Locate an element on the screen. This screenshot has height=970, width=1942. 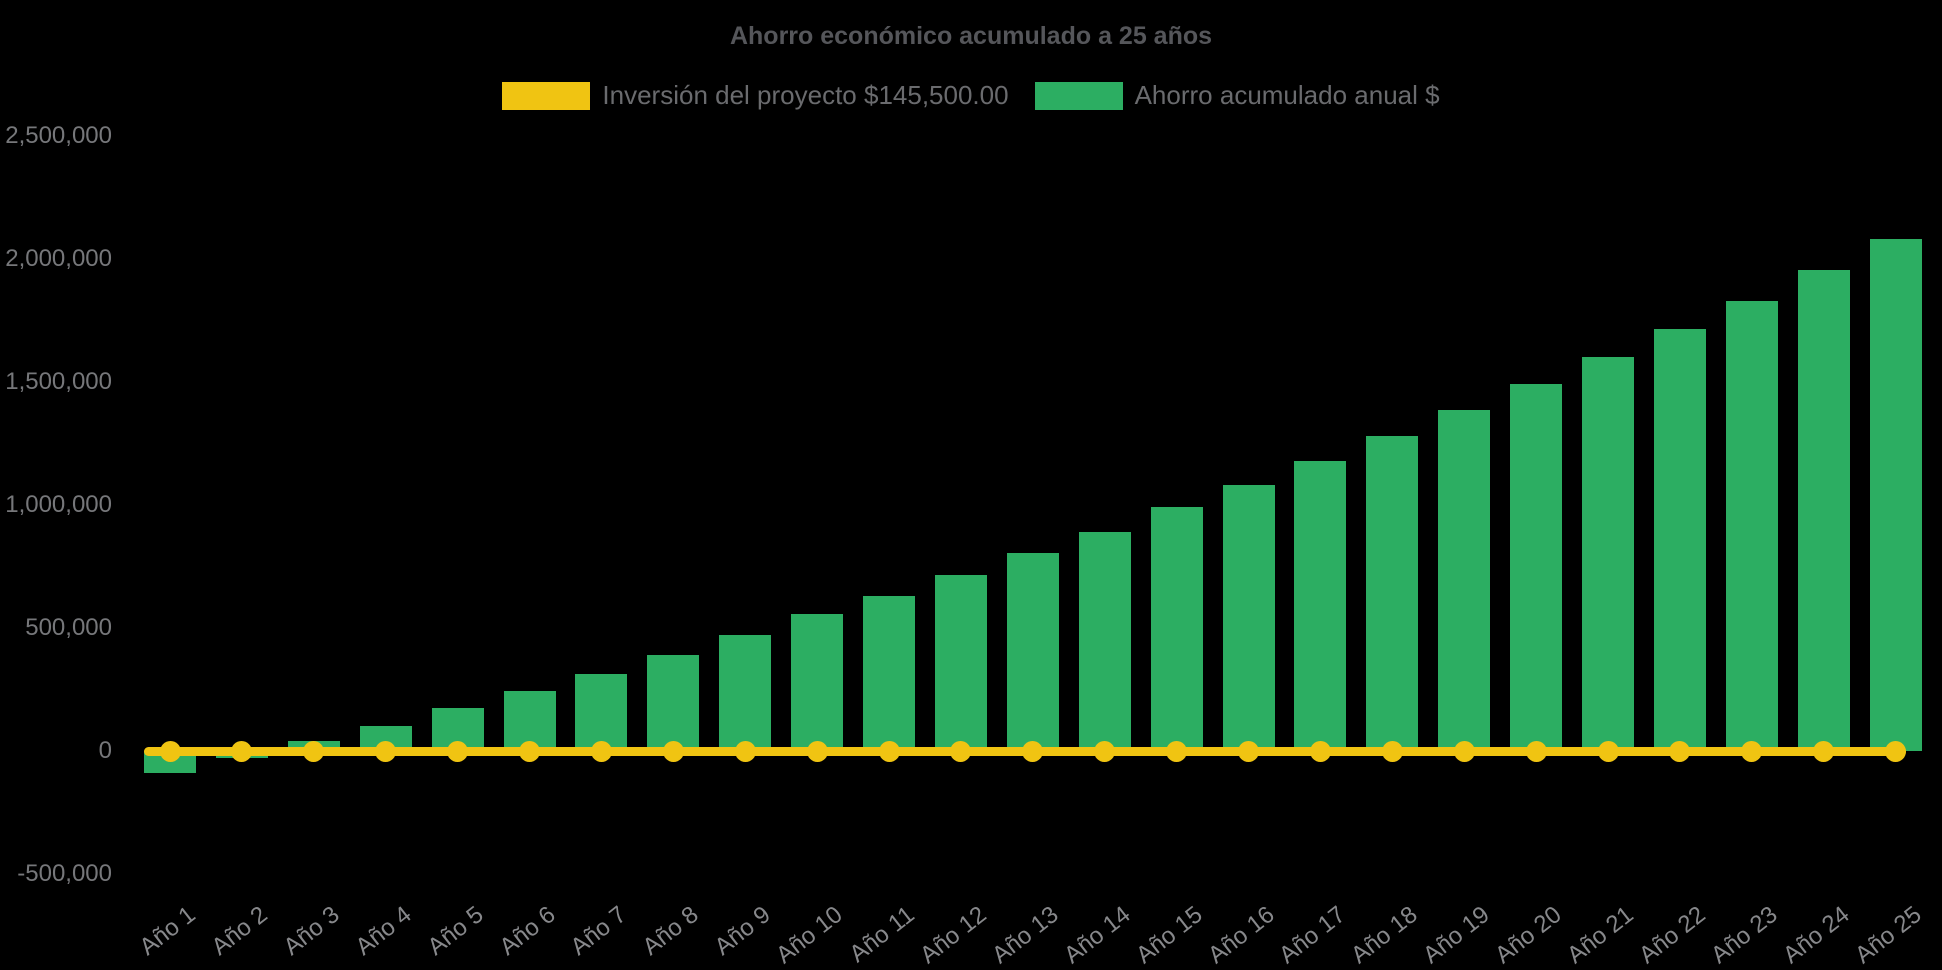
legend-item-investment: Inversión del proyecto $145,500.00 is located at coordinates (755, 95).